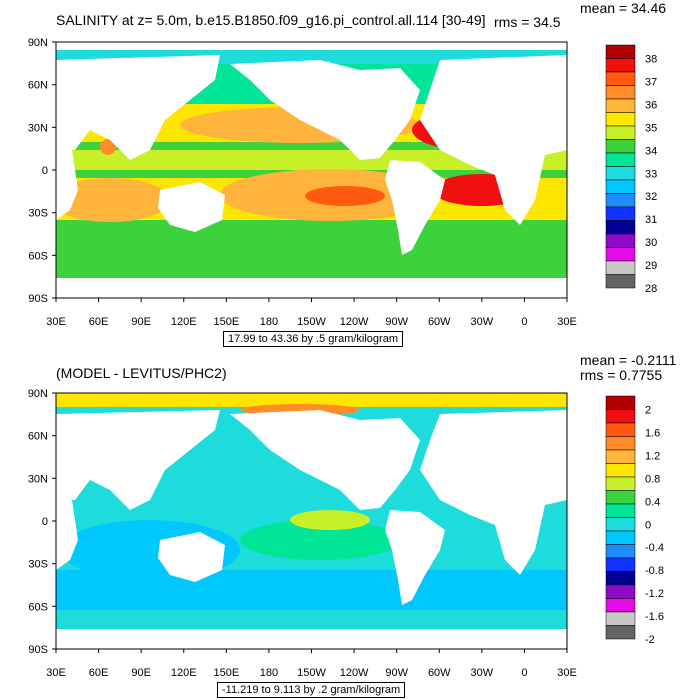 This screenshot has height=700, width=700. What do you see at coordinates (651, 105) in the screenshot?
I see `colorbar-label: 36` at bounding box center [651, 105].